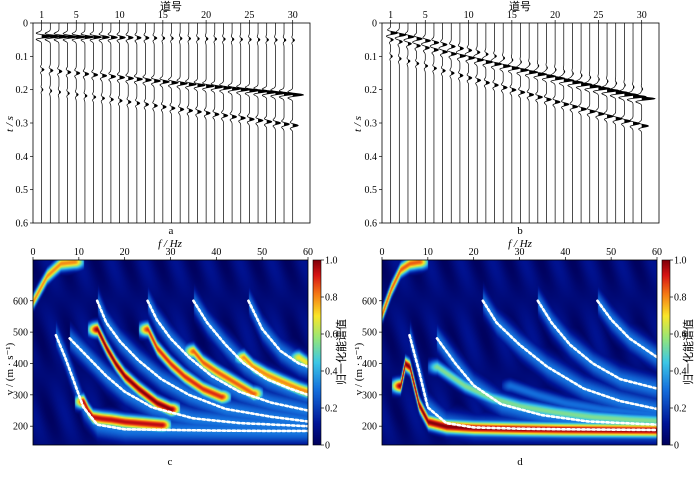 Image resolution: width=700 pixels, height=492 pixels. I want to click on panel-c-xtick-label-0: 0, so click(33, 252).